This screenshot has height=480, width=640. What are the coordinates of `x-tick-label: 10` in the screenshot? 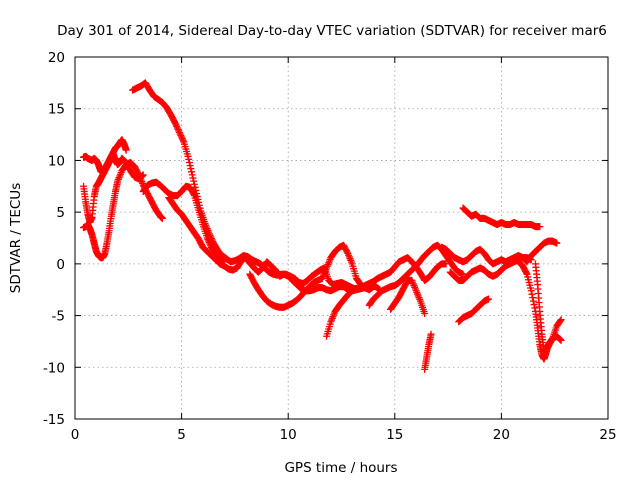 It's located at (288, 435).